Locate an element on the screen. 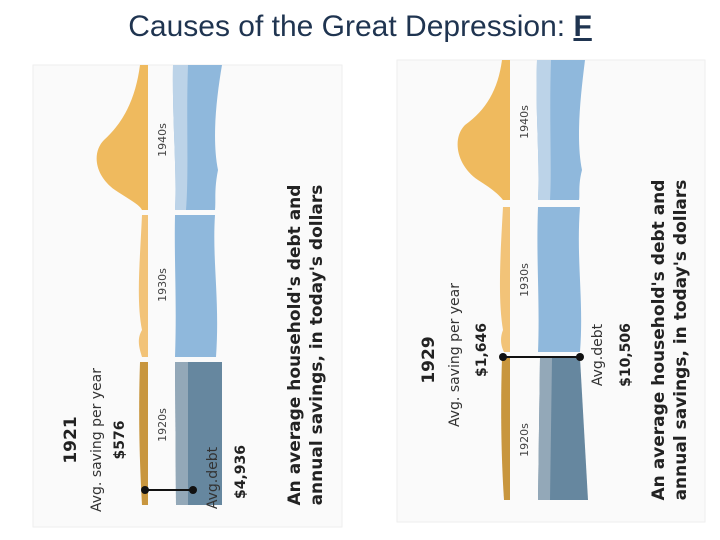 This screenshot has height=540, width=720. title-emphasis: F is located at coordinates (582, 26).